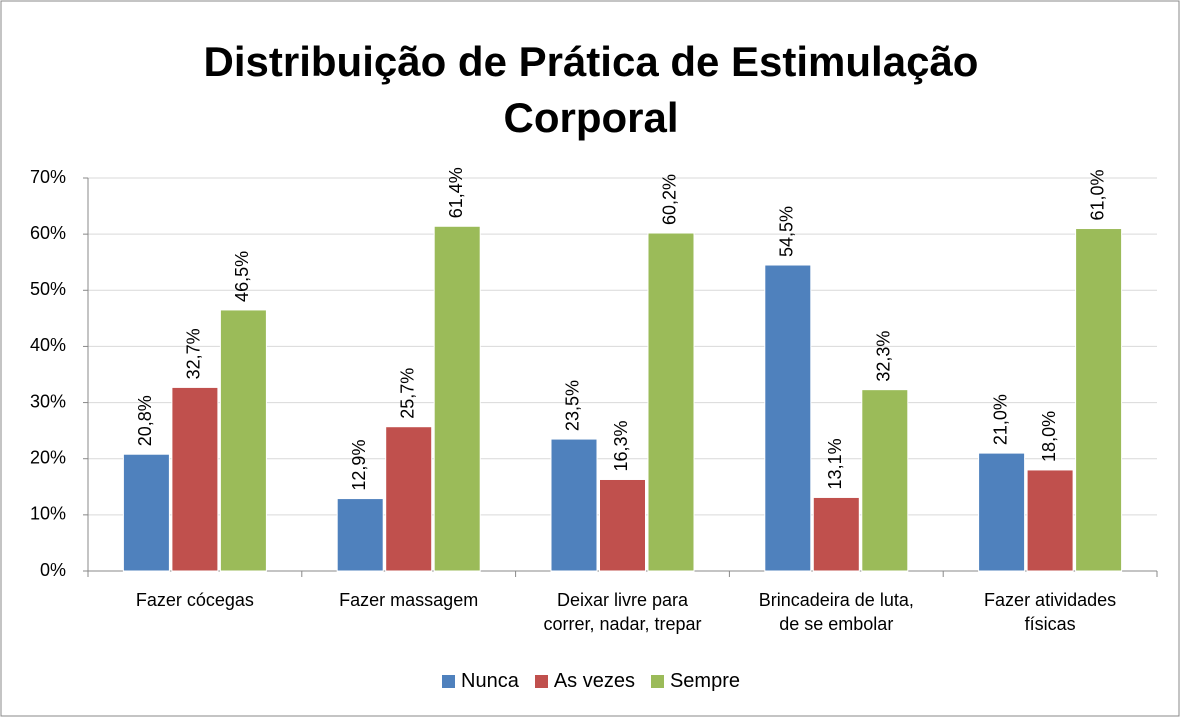 This screenshot has width=1182, height=718. Describe the element at coordinates (704, 681) in the screenshot. I see `legend-label: Sempre` at that location.